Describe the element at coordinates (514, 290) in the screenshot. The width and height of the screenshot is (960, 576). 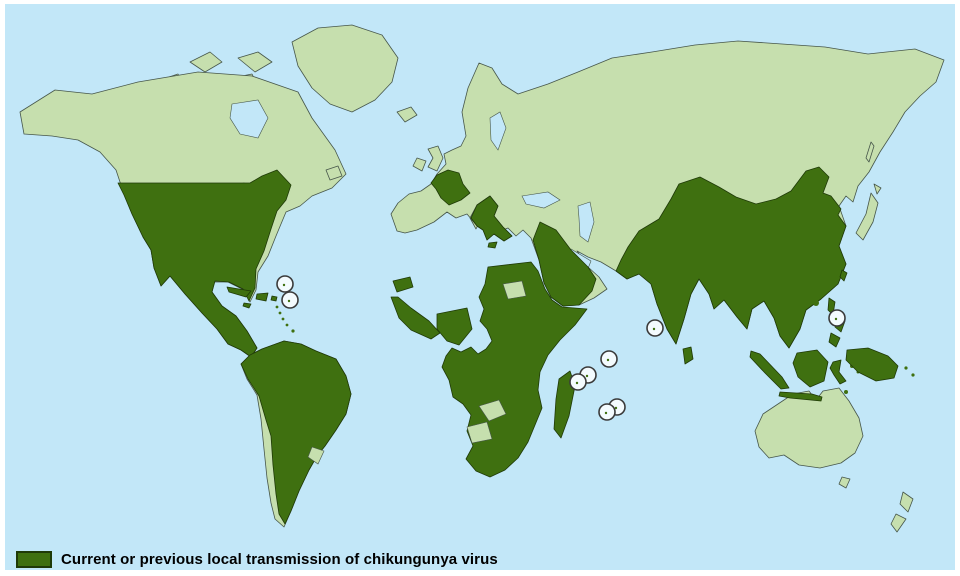
I see `unaffected-south-sudan` at that location.